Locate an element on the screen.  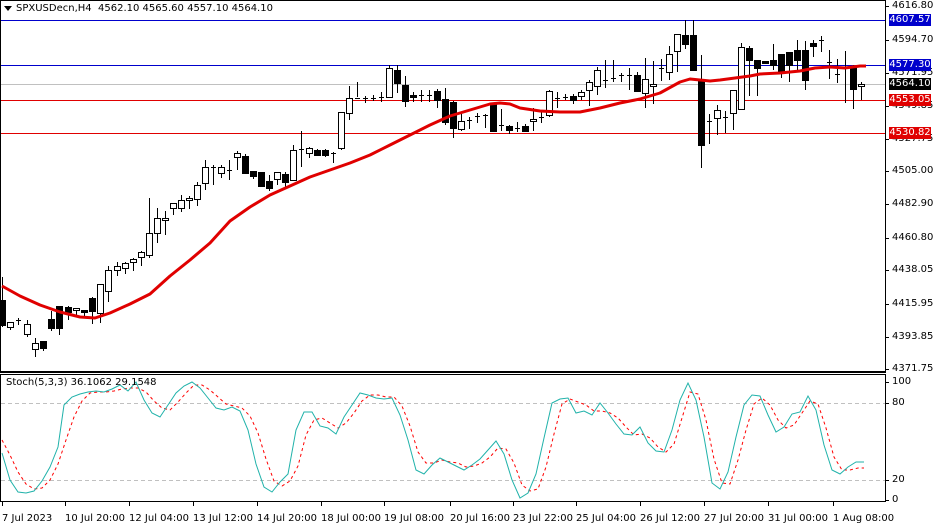
price-axis-label: 4393.85 is located at coordinates (913, 336).